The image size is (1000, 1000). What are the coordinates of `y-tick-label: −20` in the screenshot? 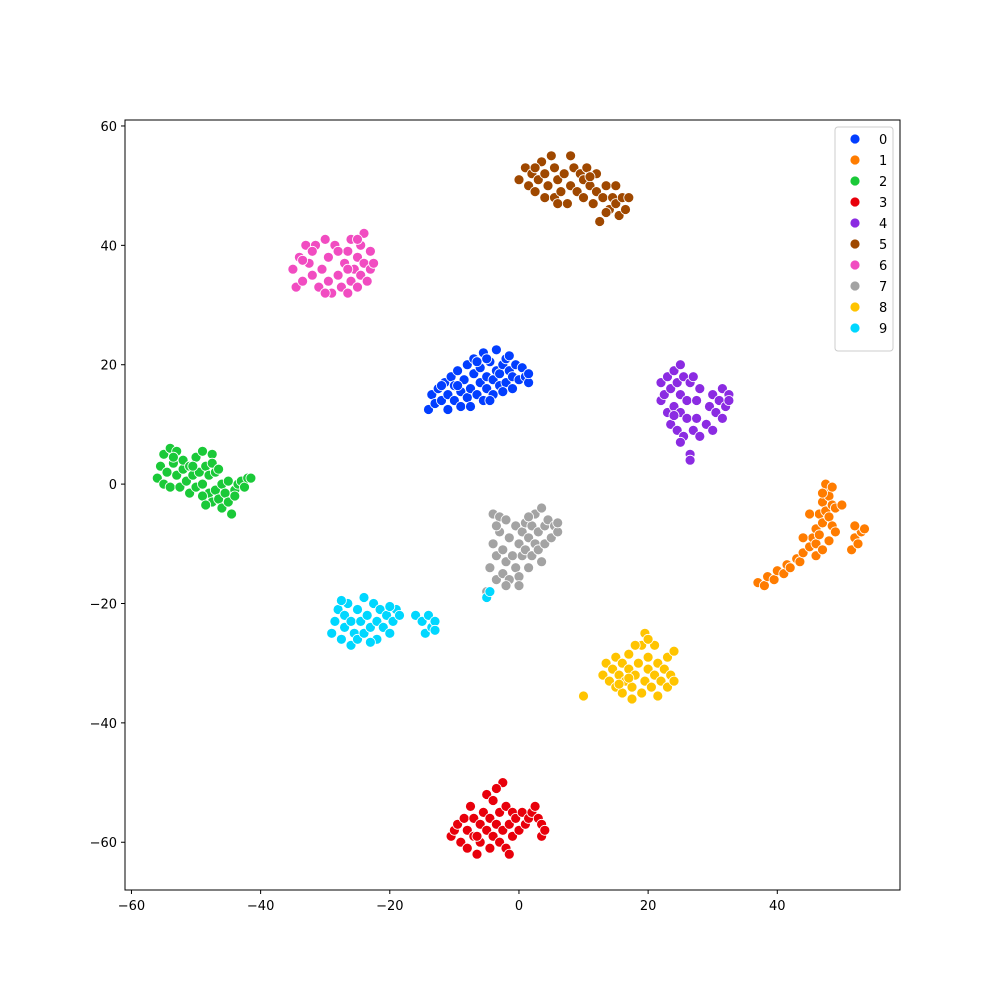 It's located at (103, 604).